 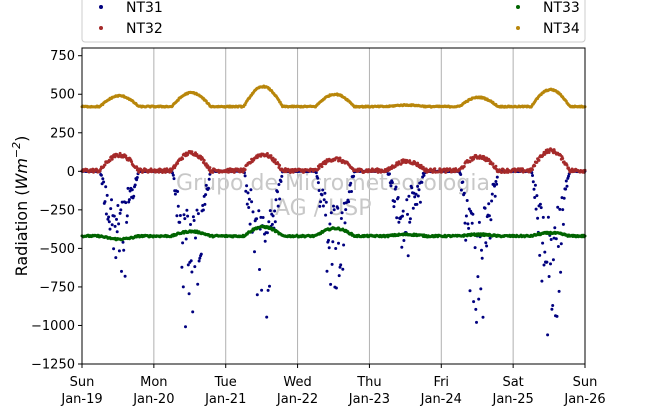 What do you see at coordinates (441, 399) in the screenshot?
I see `x-tick-label-date: Jan-24` at bounding box center [441, 399].